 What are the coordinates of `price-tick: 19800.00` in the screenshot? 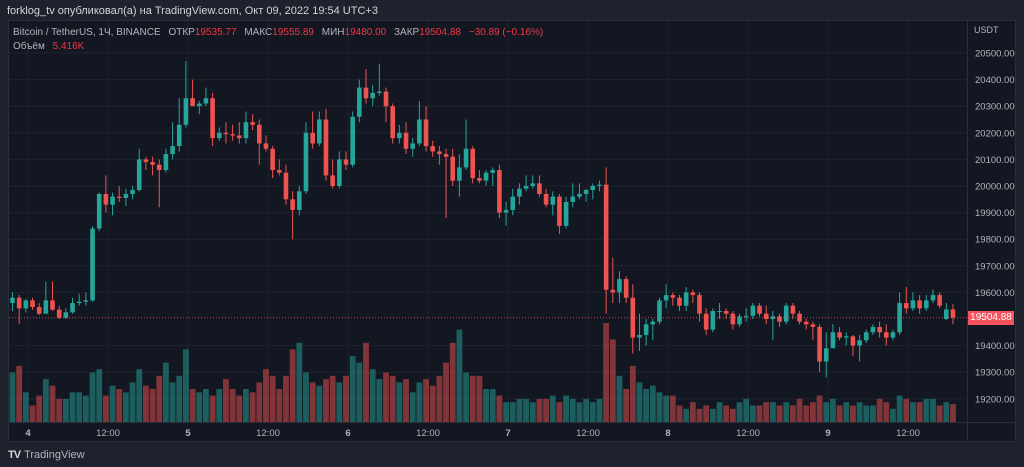 It's located at (995, 240).